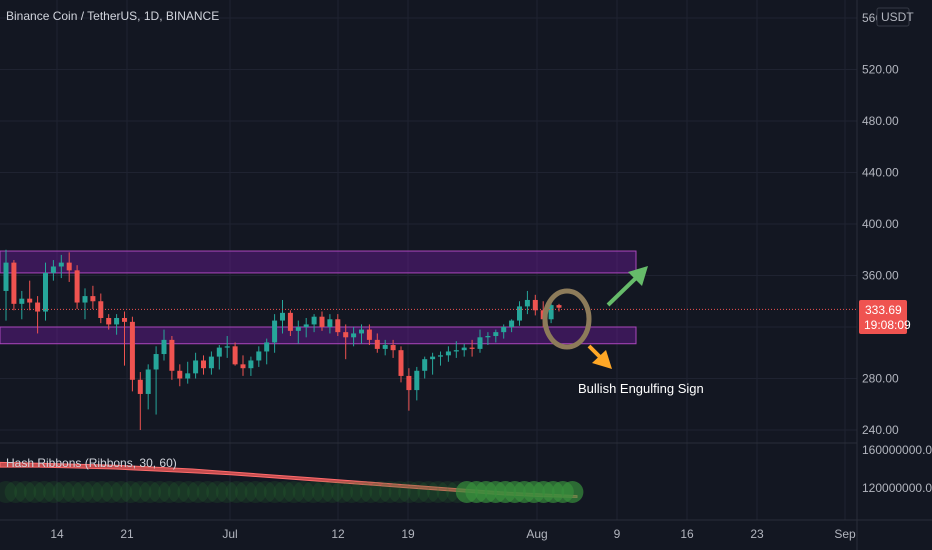 The height and width of the screenshot is (550, 932). What do you see at coordinates (127, 534) in the screenshot?
I see `time-tick-label: 21` at bounding box center [127, 534].